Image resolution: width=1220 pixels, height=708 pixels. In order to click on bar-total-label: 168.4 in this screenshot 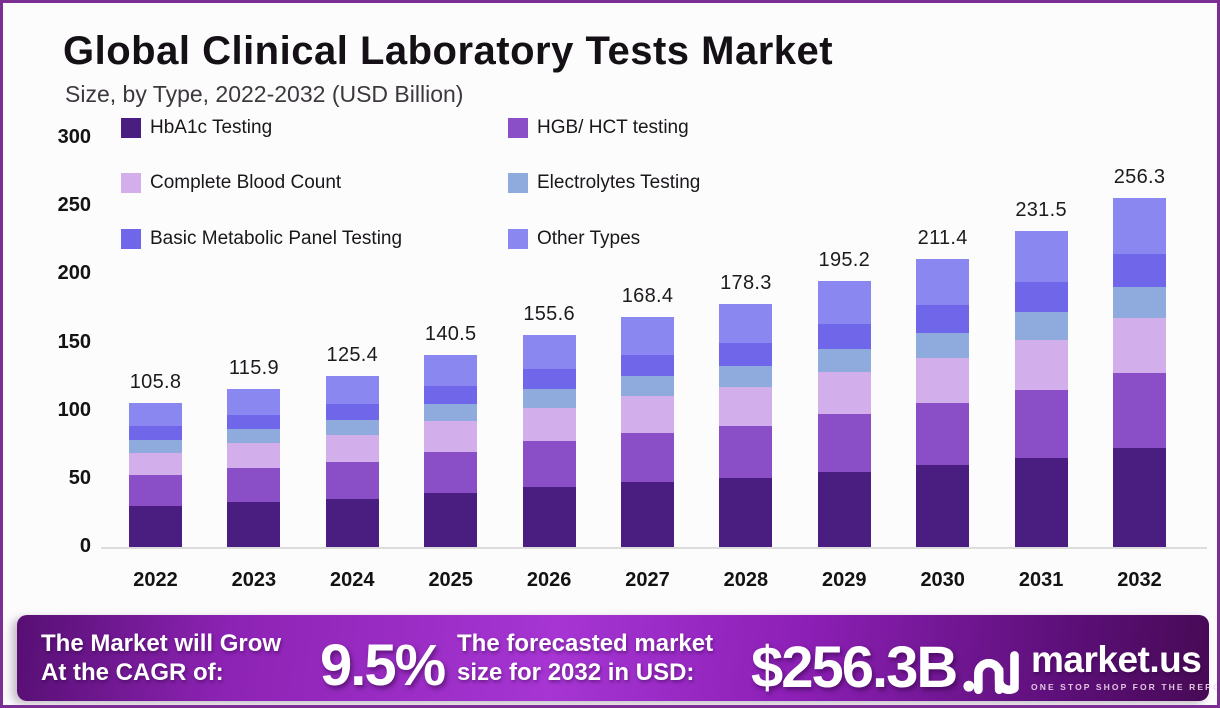, I will do `click(647, 296)`.